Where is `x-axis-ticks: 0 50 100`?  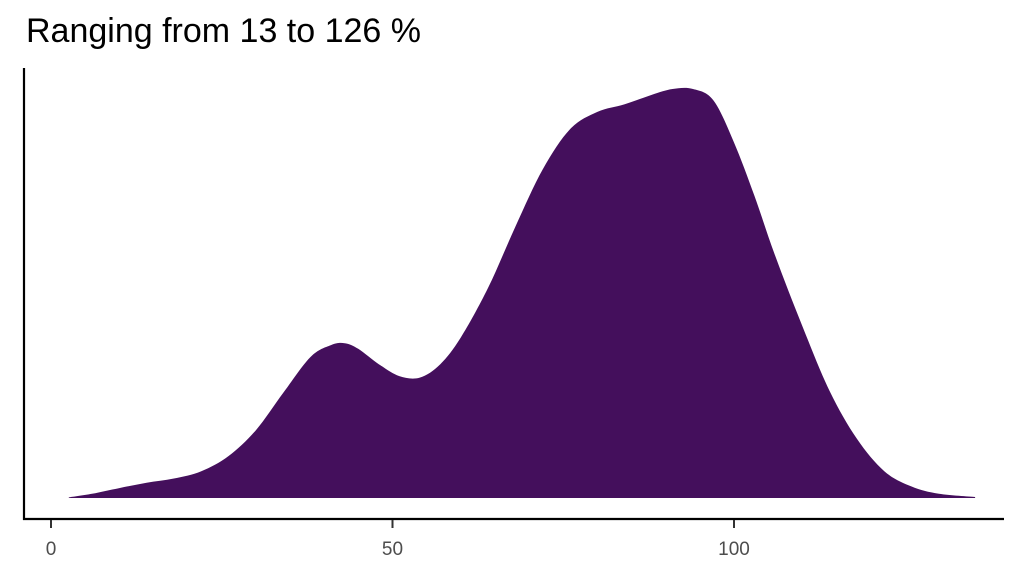
x-axis-ticks: 0 50 100 is located at coordinates (398, 540).